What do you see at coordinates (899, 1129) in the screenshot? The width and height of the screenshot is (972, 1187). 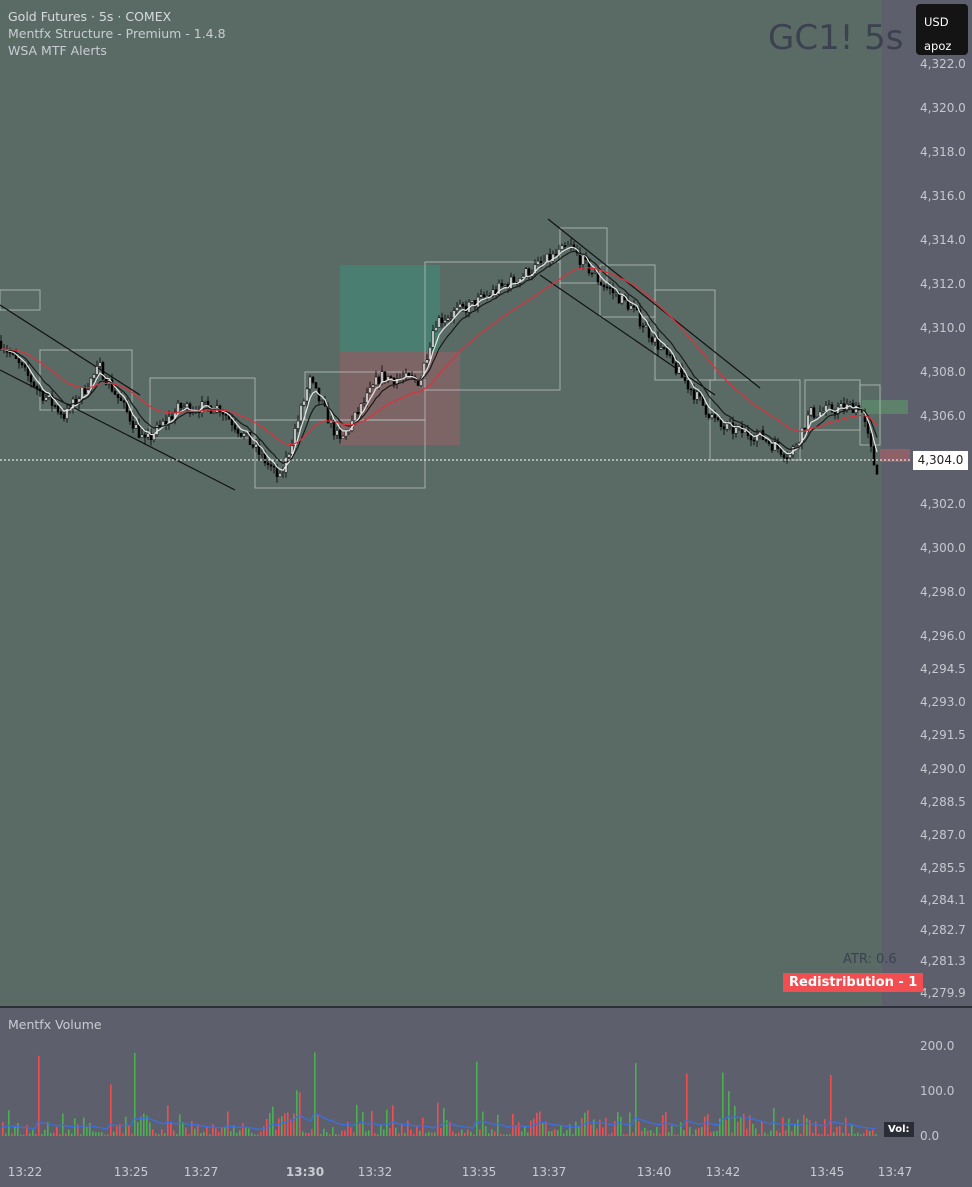 I see `volume-tag: Vol:` at bounding box center [899, 1129].